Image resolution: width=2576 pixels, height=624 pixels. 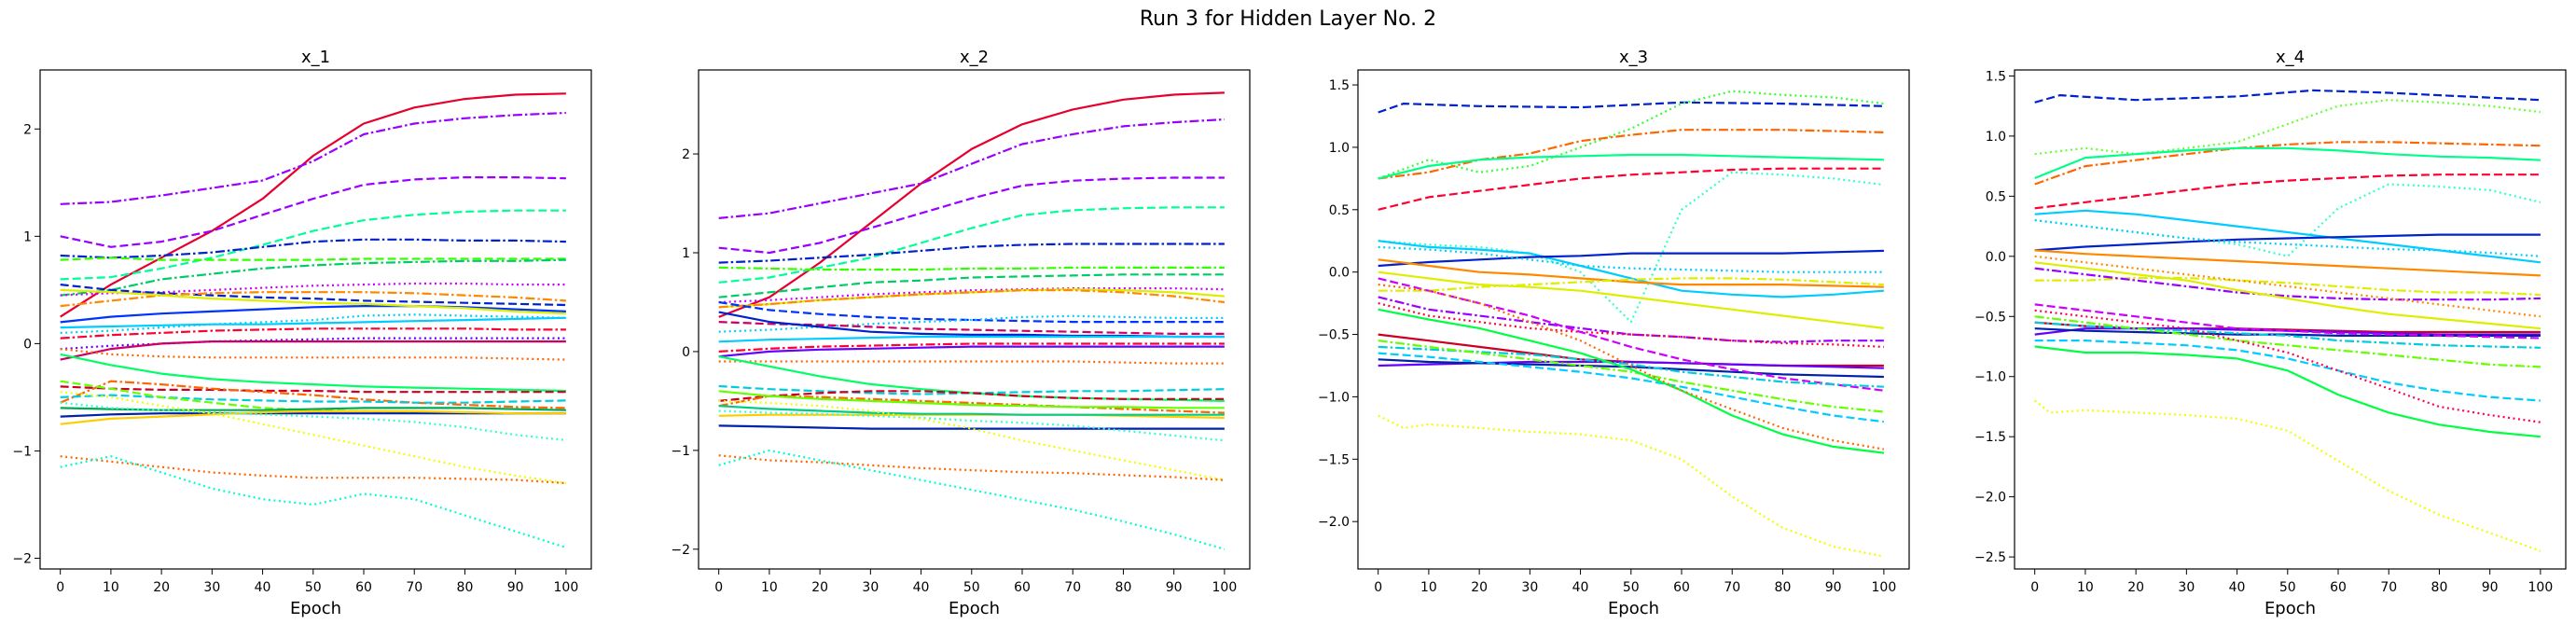 What do you see at coordinates (686, 352) in the screenshot?
I see `y-tick-label: 0` at bounding box center [686, 352].